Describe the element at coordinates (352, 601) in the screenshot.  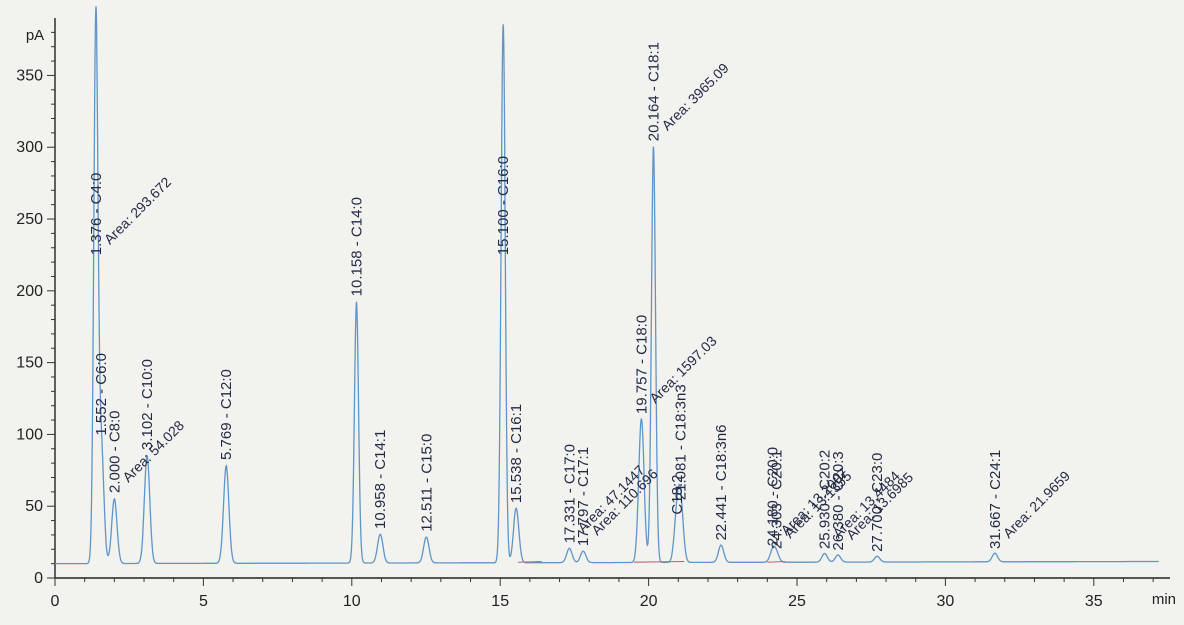
I see `x-tick-label: 10` at that location.